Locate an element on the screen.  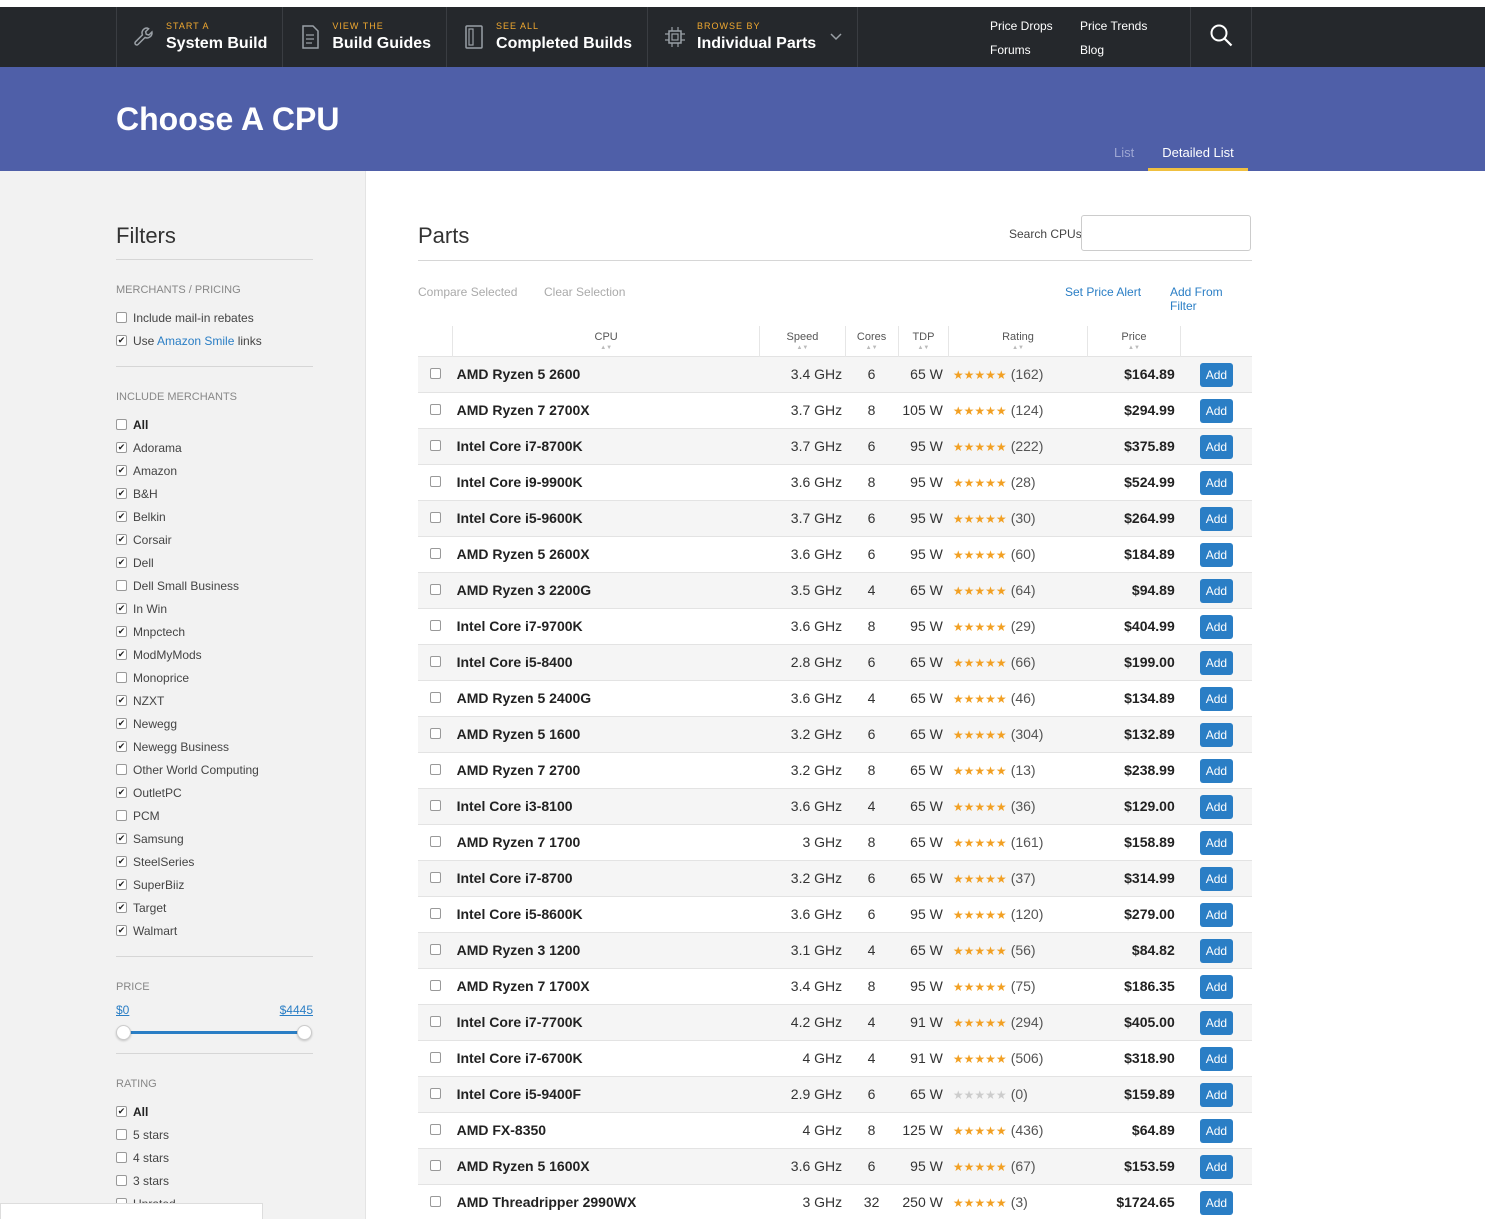
nav-individual-parts: BROWSE BY Individual Parts is located at coordinates (753, 37).